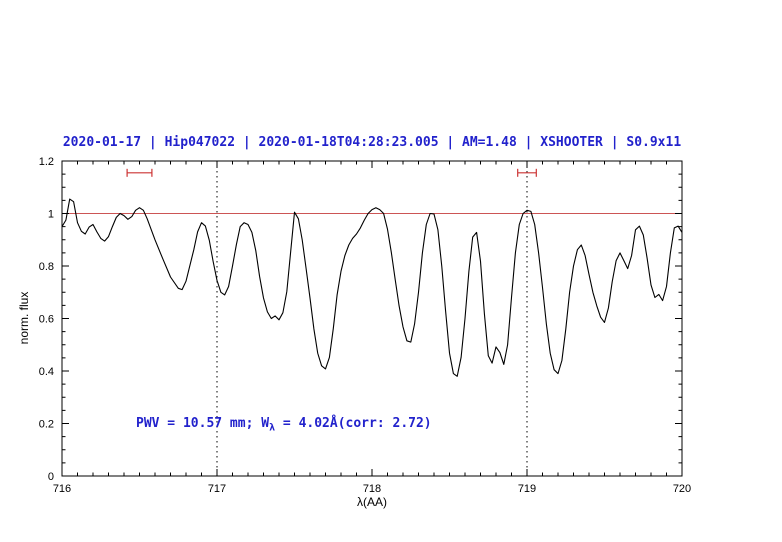 The width and height of the screenshot is (782, 542). What do you see at coordinates (682, 489) in the screenshot?
I see `x-tick-label: 720` at bounding box center [682, 489].